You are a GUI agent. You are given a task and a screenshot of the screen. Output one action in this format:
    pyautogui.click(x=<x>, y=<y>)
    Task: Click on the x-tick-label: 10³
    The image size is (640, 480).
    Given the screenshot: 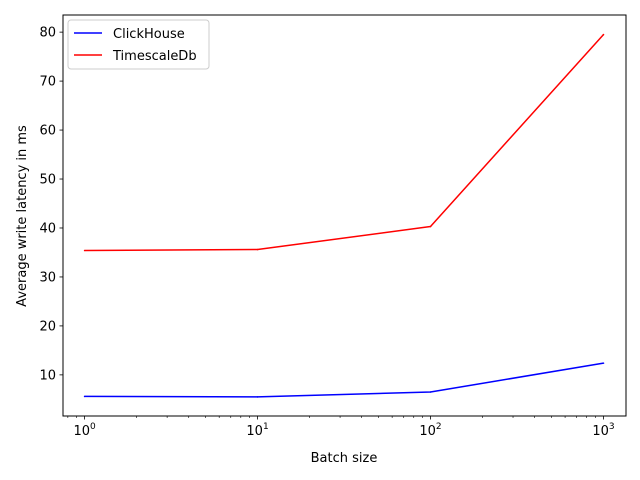 What is the action you would take?
    pyautogui.click(x=603, y=430)
    